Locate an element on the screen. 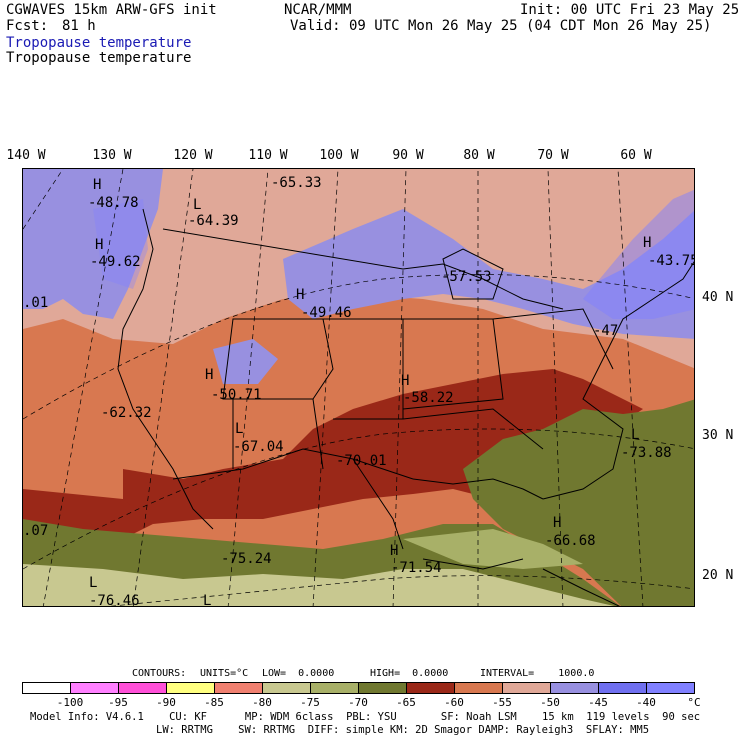  map-label-value: -75.24 is located at coordinates (246, 559).